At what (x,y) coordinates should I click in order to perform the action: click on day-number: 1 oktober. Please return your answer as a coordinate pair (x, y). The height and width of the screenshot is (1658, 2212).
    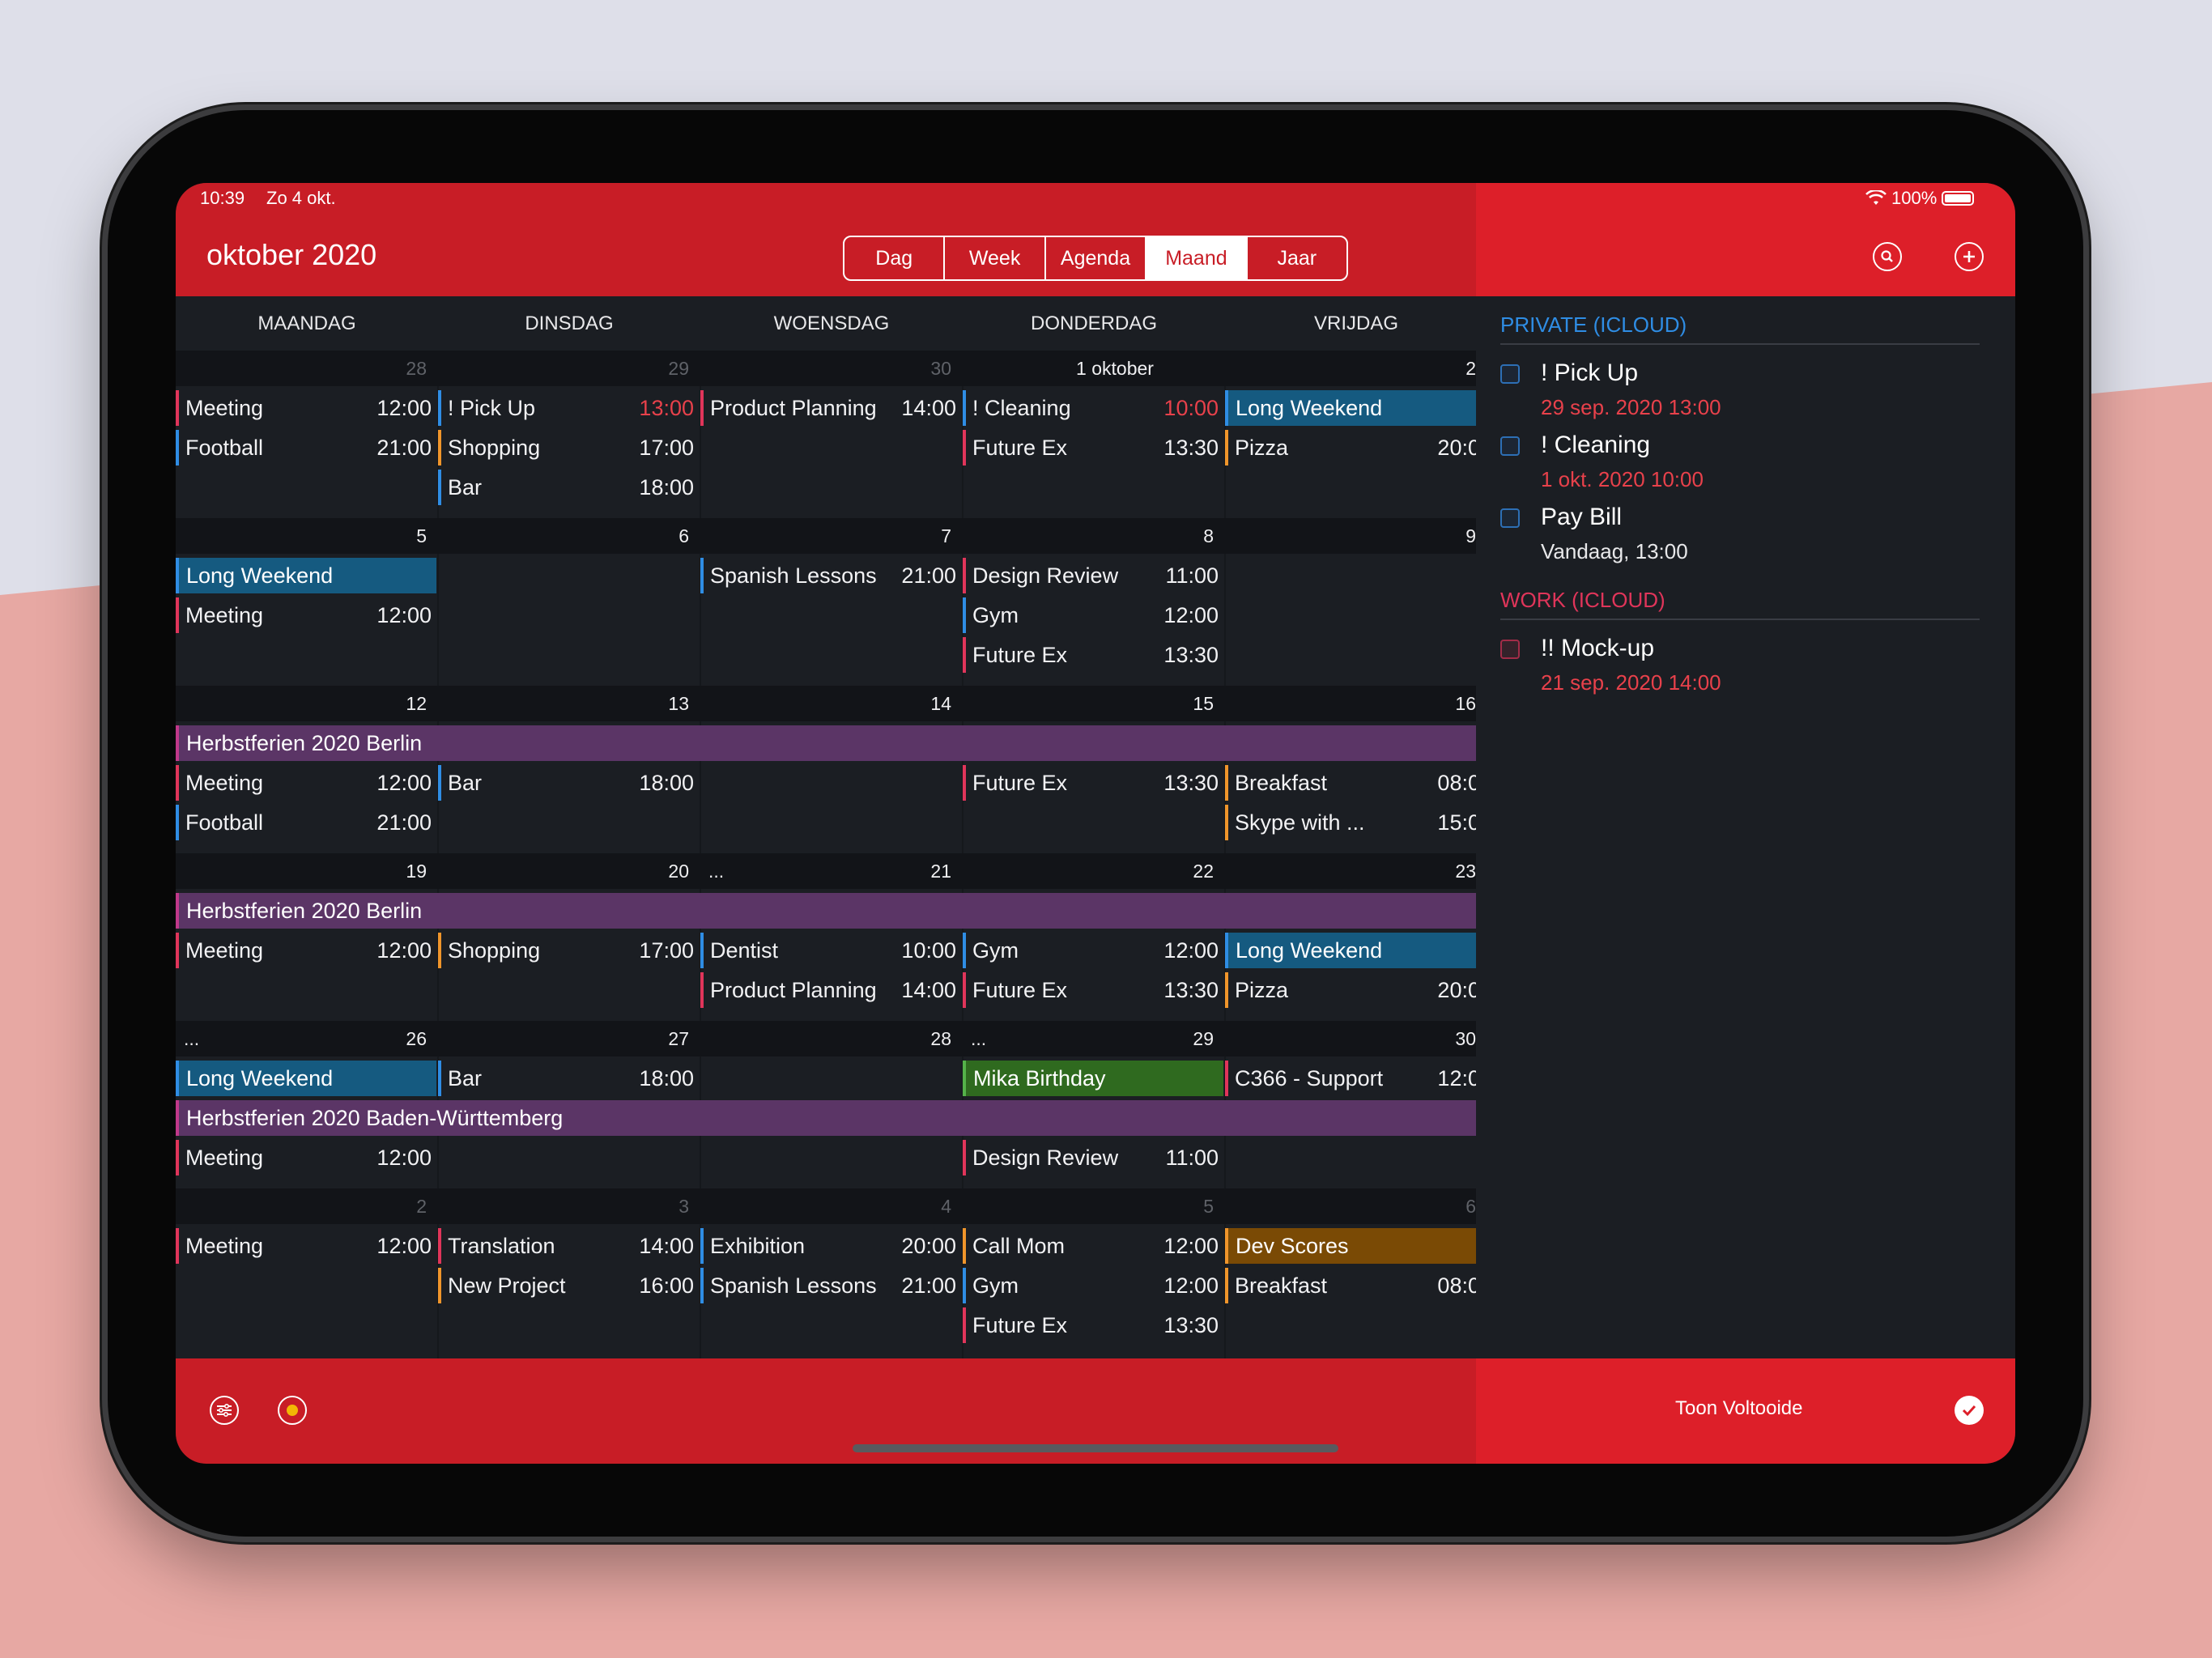
    Looking at the image, I should click on (1115, 368).